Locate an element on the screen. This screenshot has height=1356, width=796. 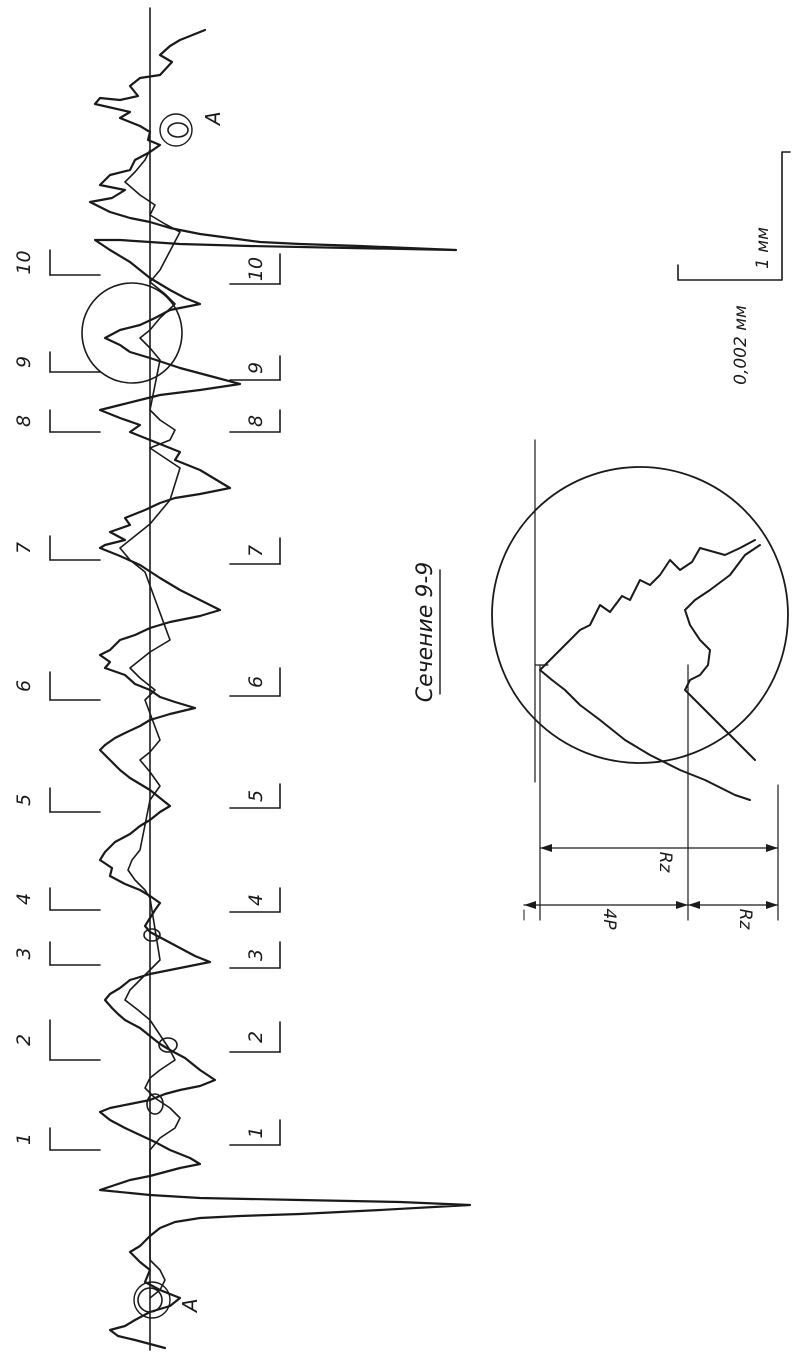
detail-dim-1: Rz is located at coordinates (665, 863).